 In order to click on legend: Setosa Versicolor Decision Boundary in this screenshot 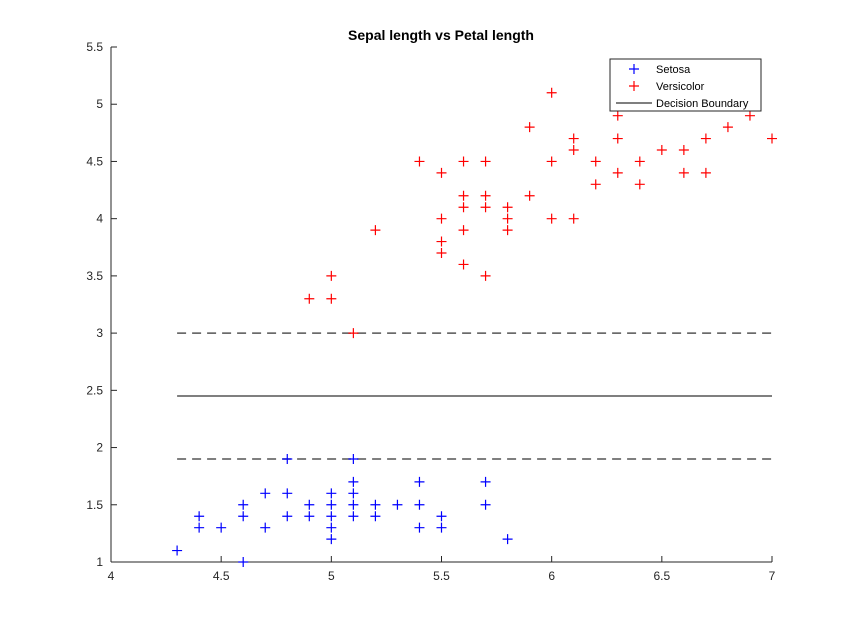, I will do `click(685, 85)`.